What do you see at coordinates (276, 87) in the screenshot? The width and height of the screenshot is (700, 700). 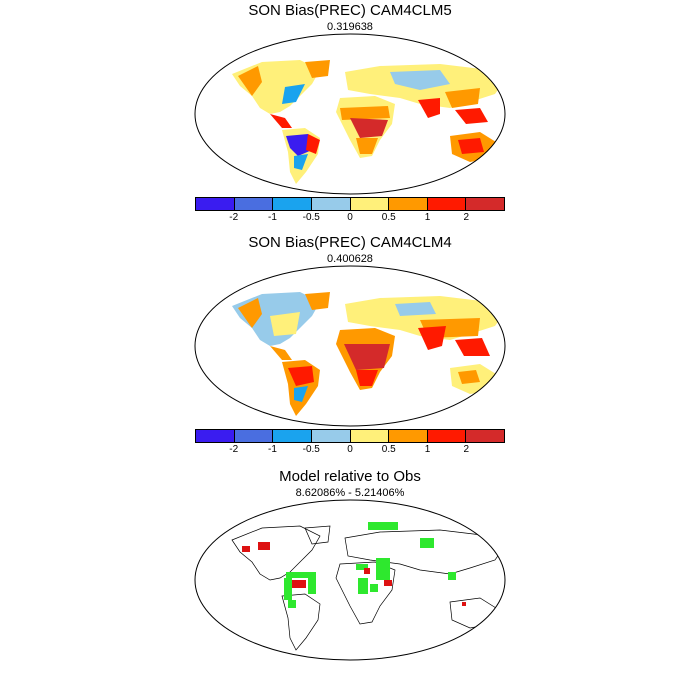 I see `continent-north-america` at bounding box center [276, 87].